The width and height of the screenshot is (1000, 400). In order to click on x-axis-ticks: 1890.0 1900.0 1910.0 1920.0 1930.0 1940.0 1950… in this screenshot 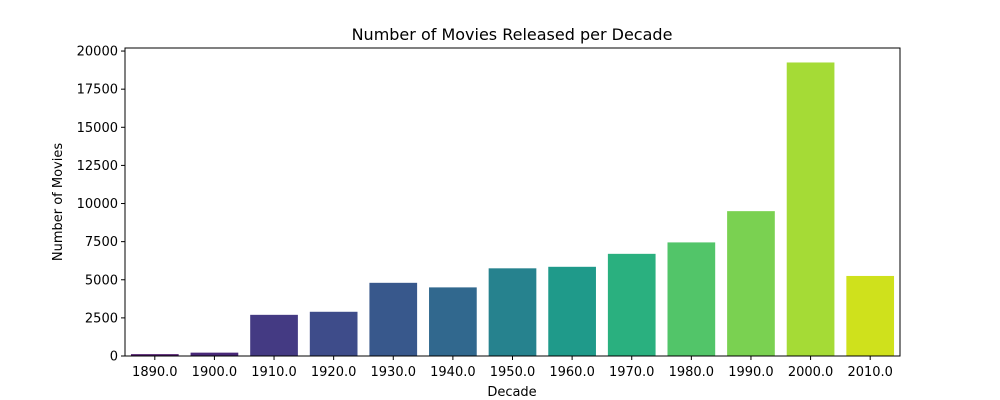, I will do `click(512, 368)`.